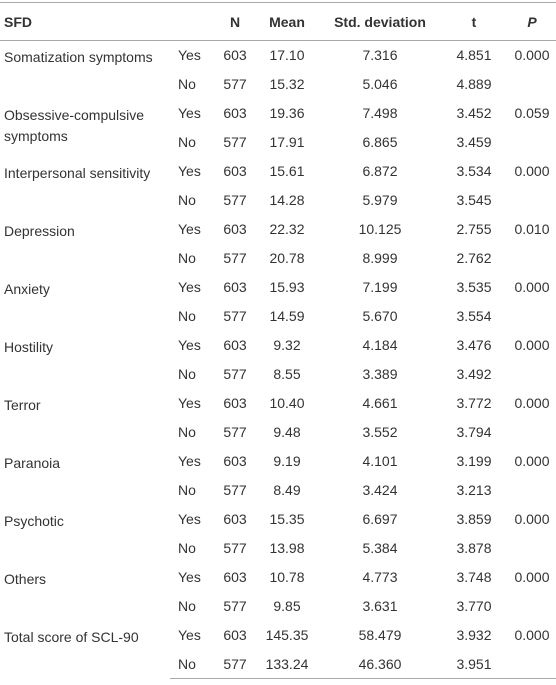 The image size is (556, 685). I want to click on mean-cell: 22.32, so click(287, 229).